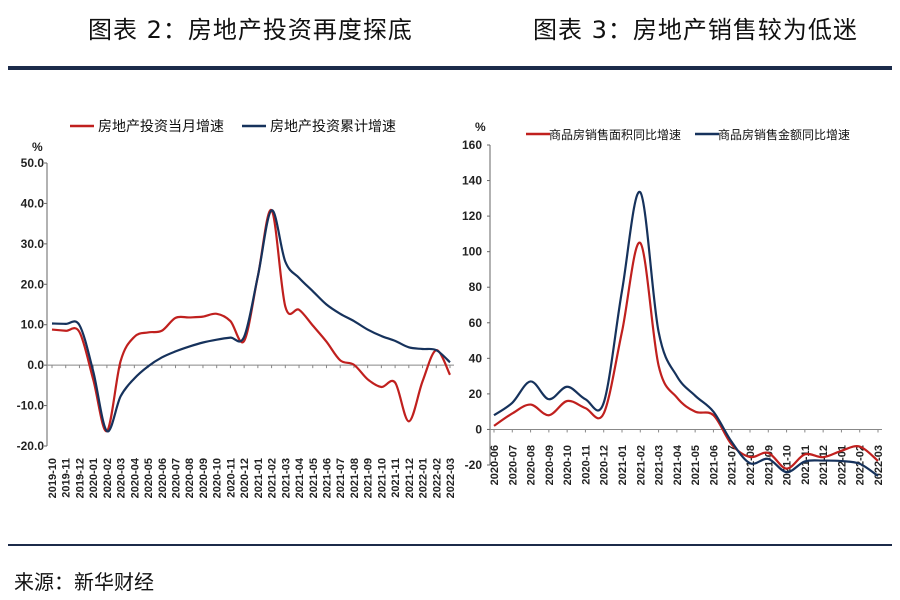 Image resolution: width=900 pixels, height=600 pixels. Describe the element at coordinates (33, 284) in the screenshot. I see `y-tick-label: 20.0` at that location.